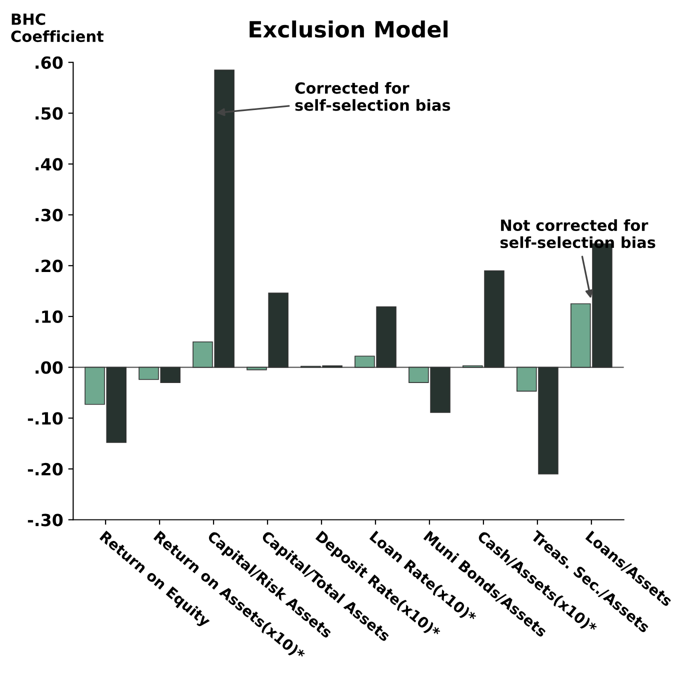  I want to click on y-tick-label: -.10, so click(45, 418).